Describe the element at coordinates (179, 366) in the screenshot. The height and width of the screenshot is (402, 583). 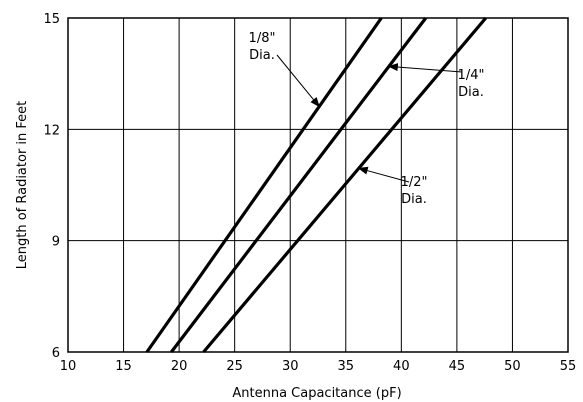
I see `x-tick-label: 20` at that location.